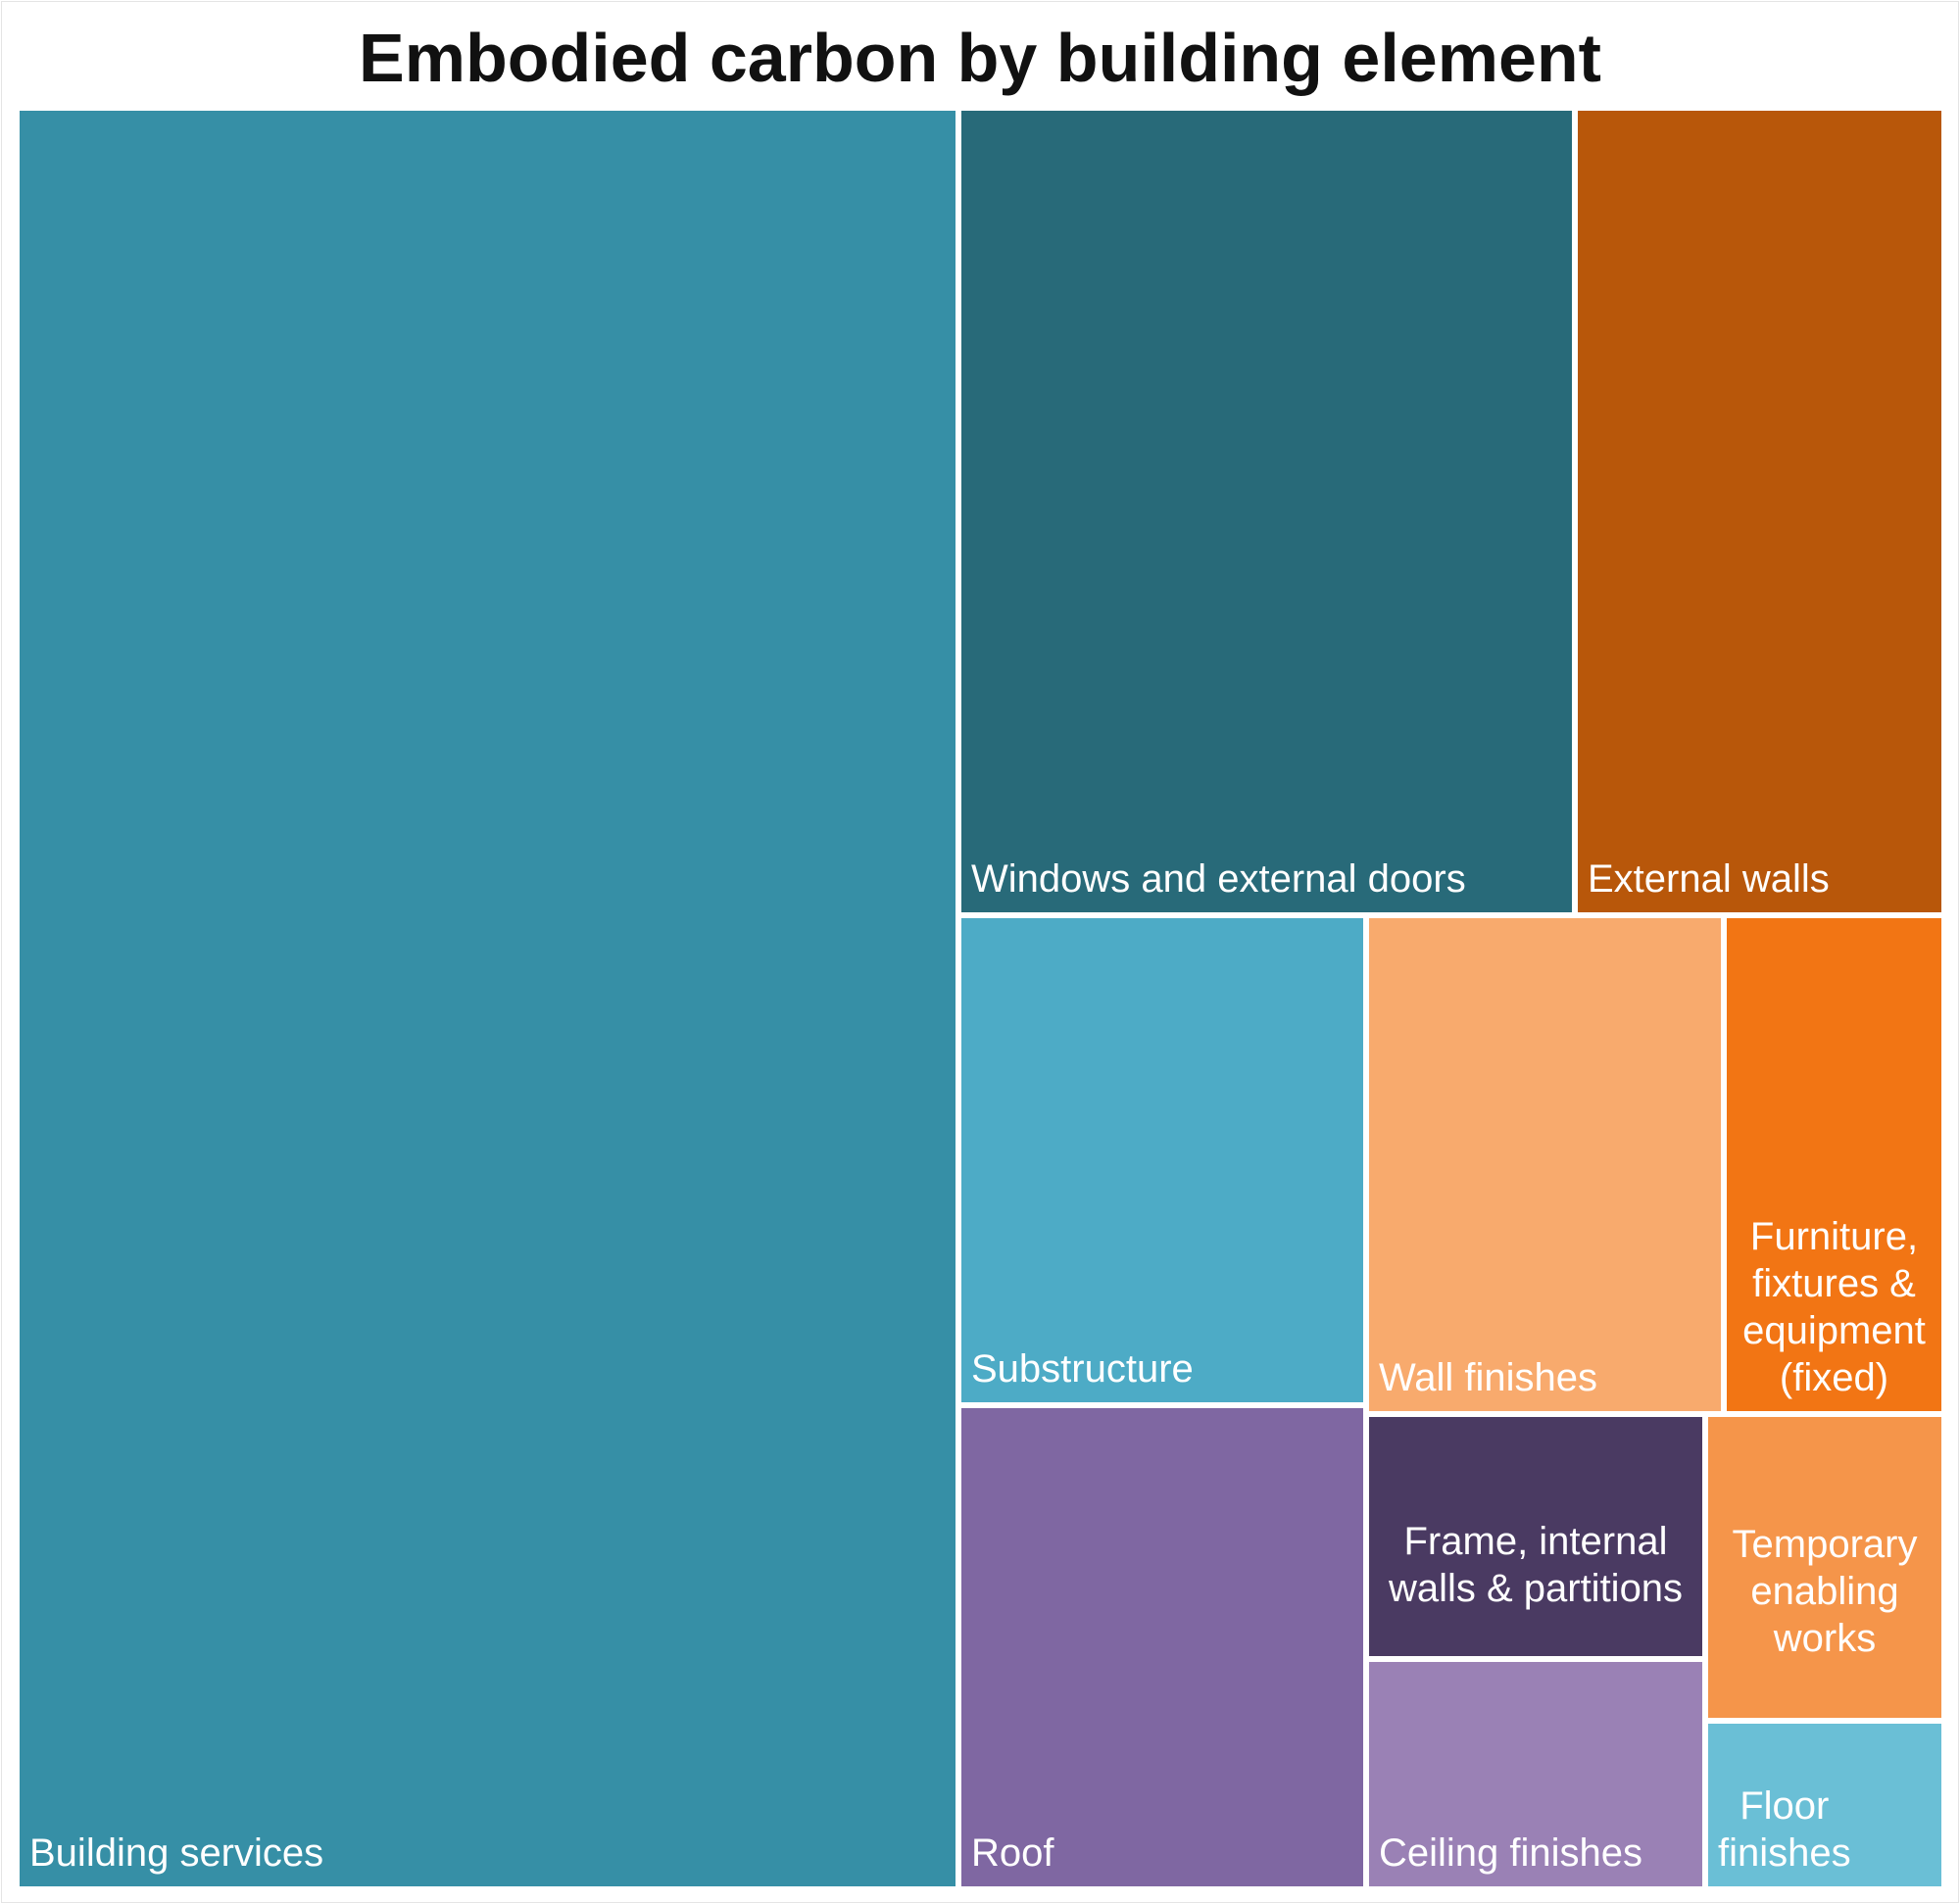 The height and width of the screenshot is (1904, 1960). Describe the element at coordinates (1834, 1164) in the screenshot. I see `cell-furniture-fixtures-equipment: Furniture, fixtures & equipment (fixed)` at that location.